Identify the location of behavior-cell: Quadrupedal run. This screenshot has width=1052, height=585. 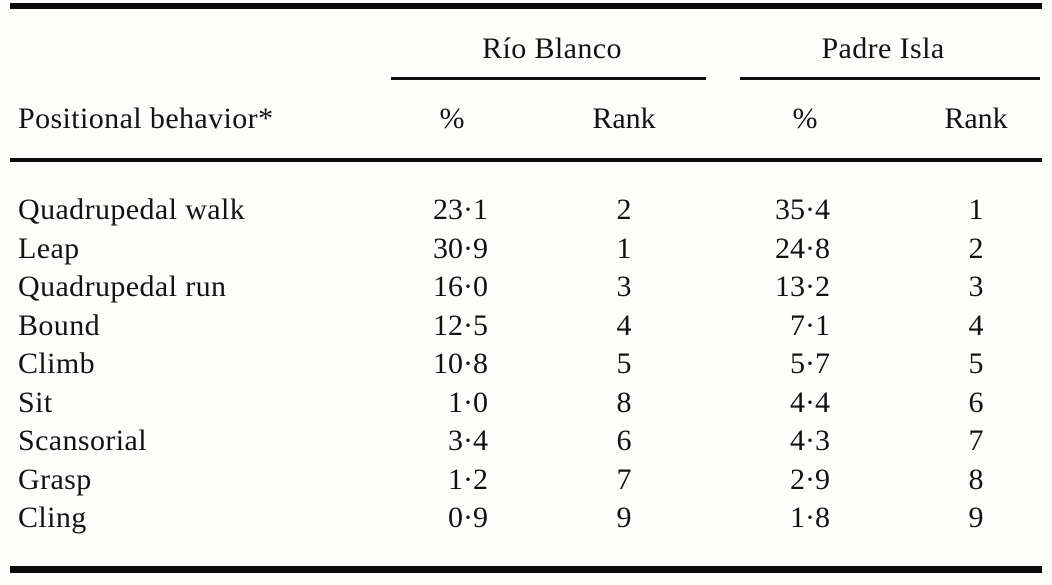
(122, 287).